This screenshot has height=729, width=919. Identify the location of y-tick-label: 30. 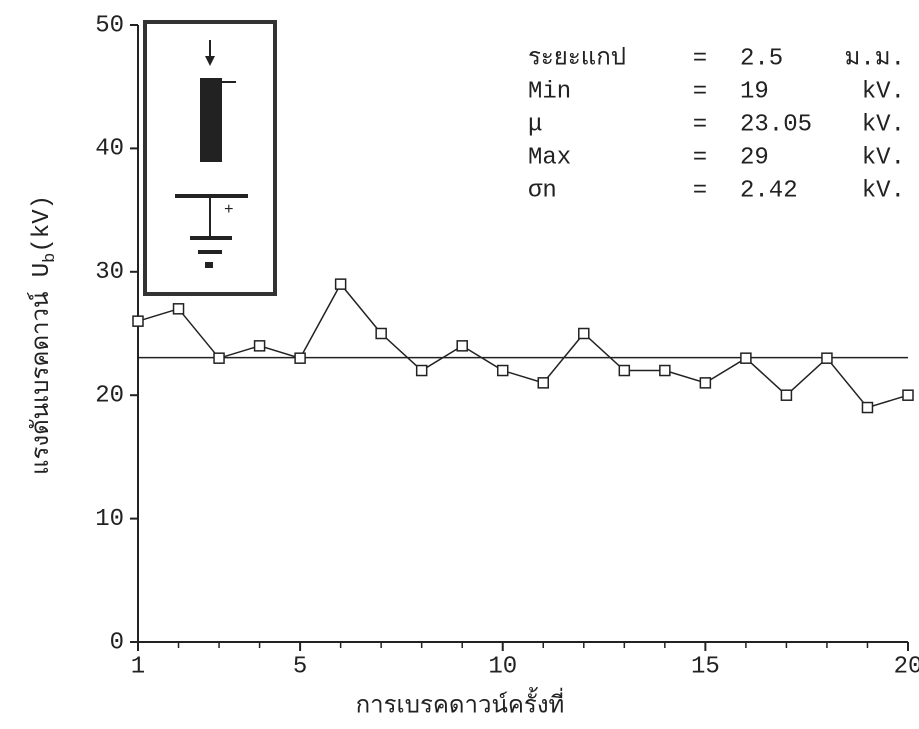
(109, 272).